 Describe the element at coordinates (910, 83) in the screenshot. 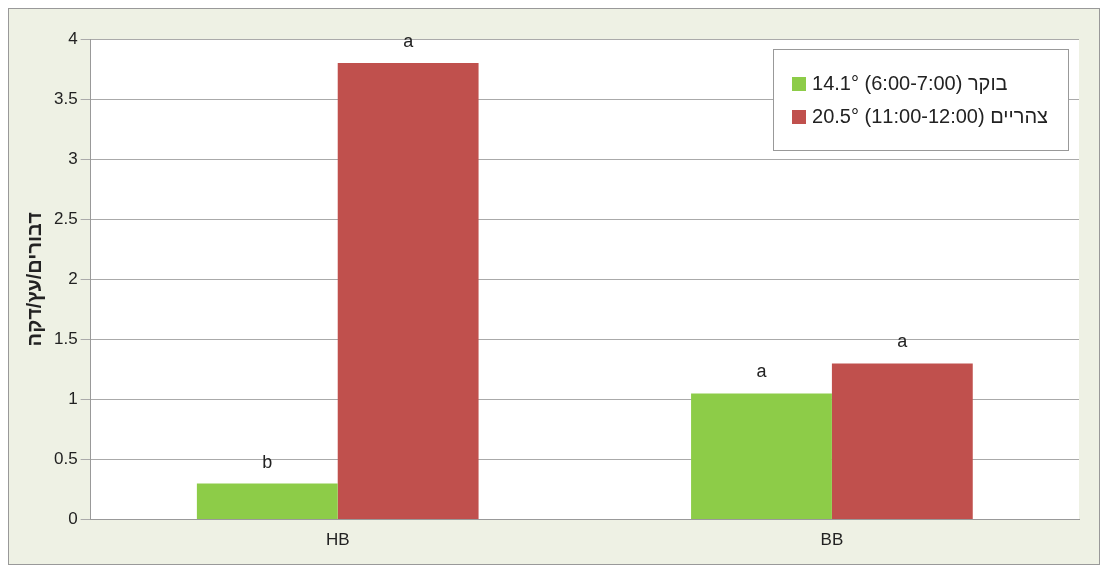

I see `legend-label: 14.1° (6:00-7:00) בוקר` at that location.